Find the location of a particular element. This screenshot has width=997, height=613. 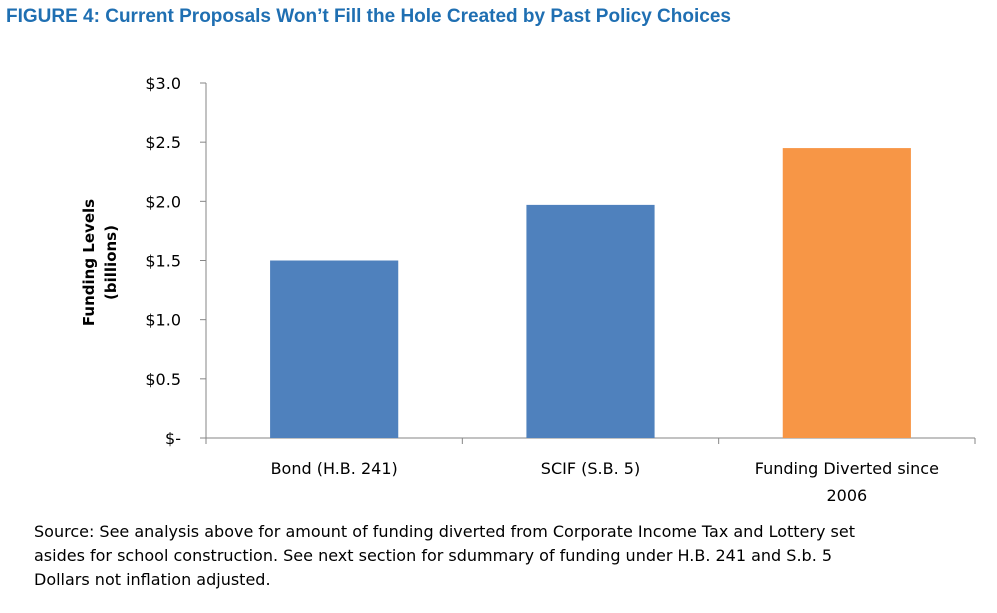

category-label-line: Funding Diverted since is located at coordinates (847, 468).